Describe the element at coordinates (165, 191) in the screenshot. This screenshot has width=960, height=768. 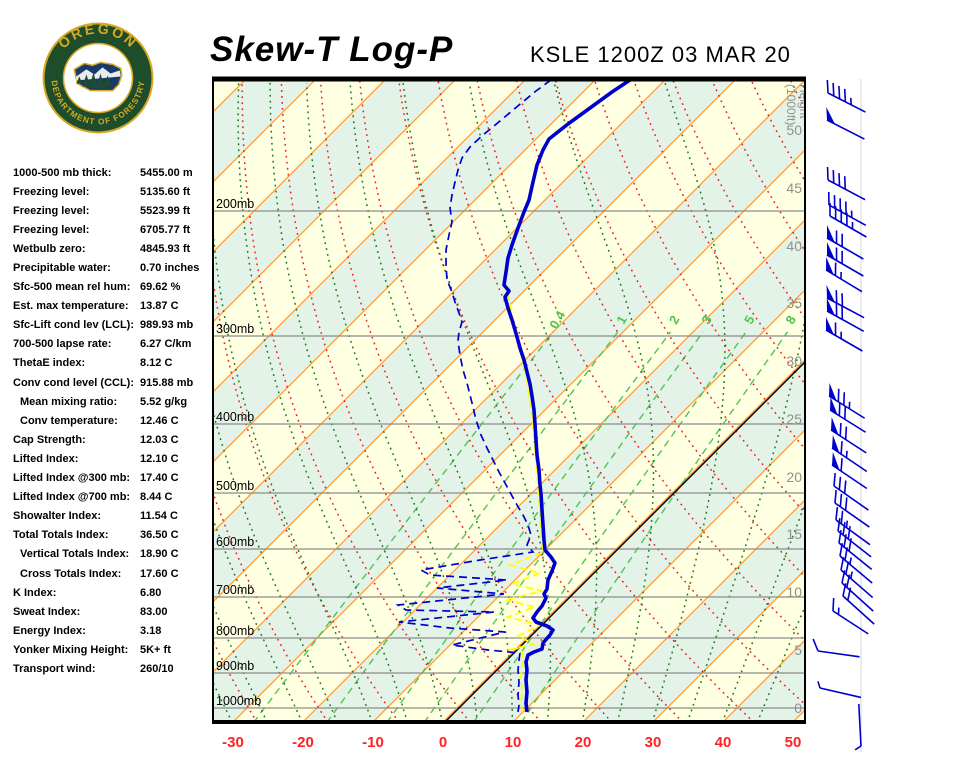
I see `stat-value: 5135.60 ft` at that location.